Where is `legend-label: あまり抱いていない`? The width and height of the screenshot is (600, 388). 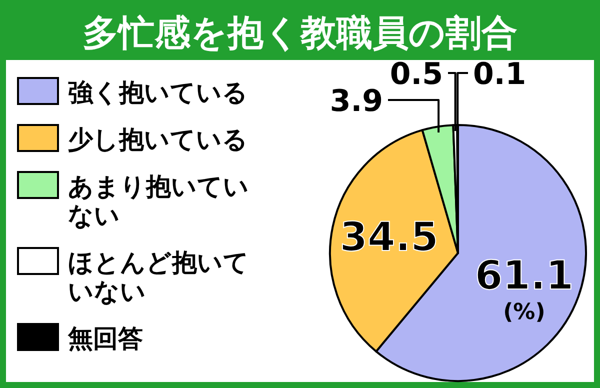
legend-label: あまり抱いていない is located at coordinates (158, 201).